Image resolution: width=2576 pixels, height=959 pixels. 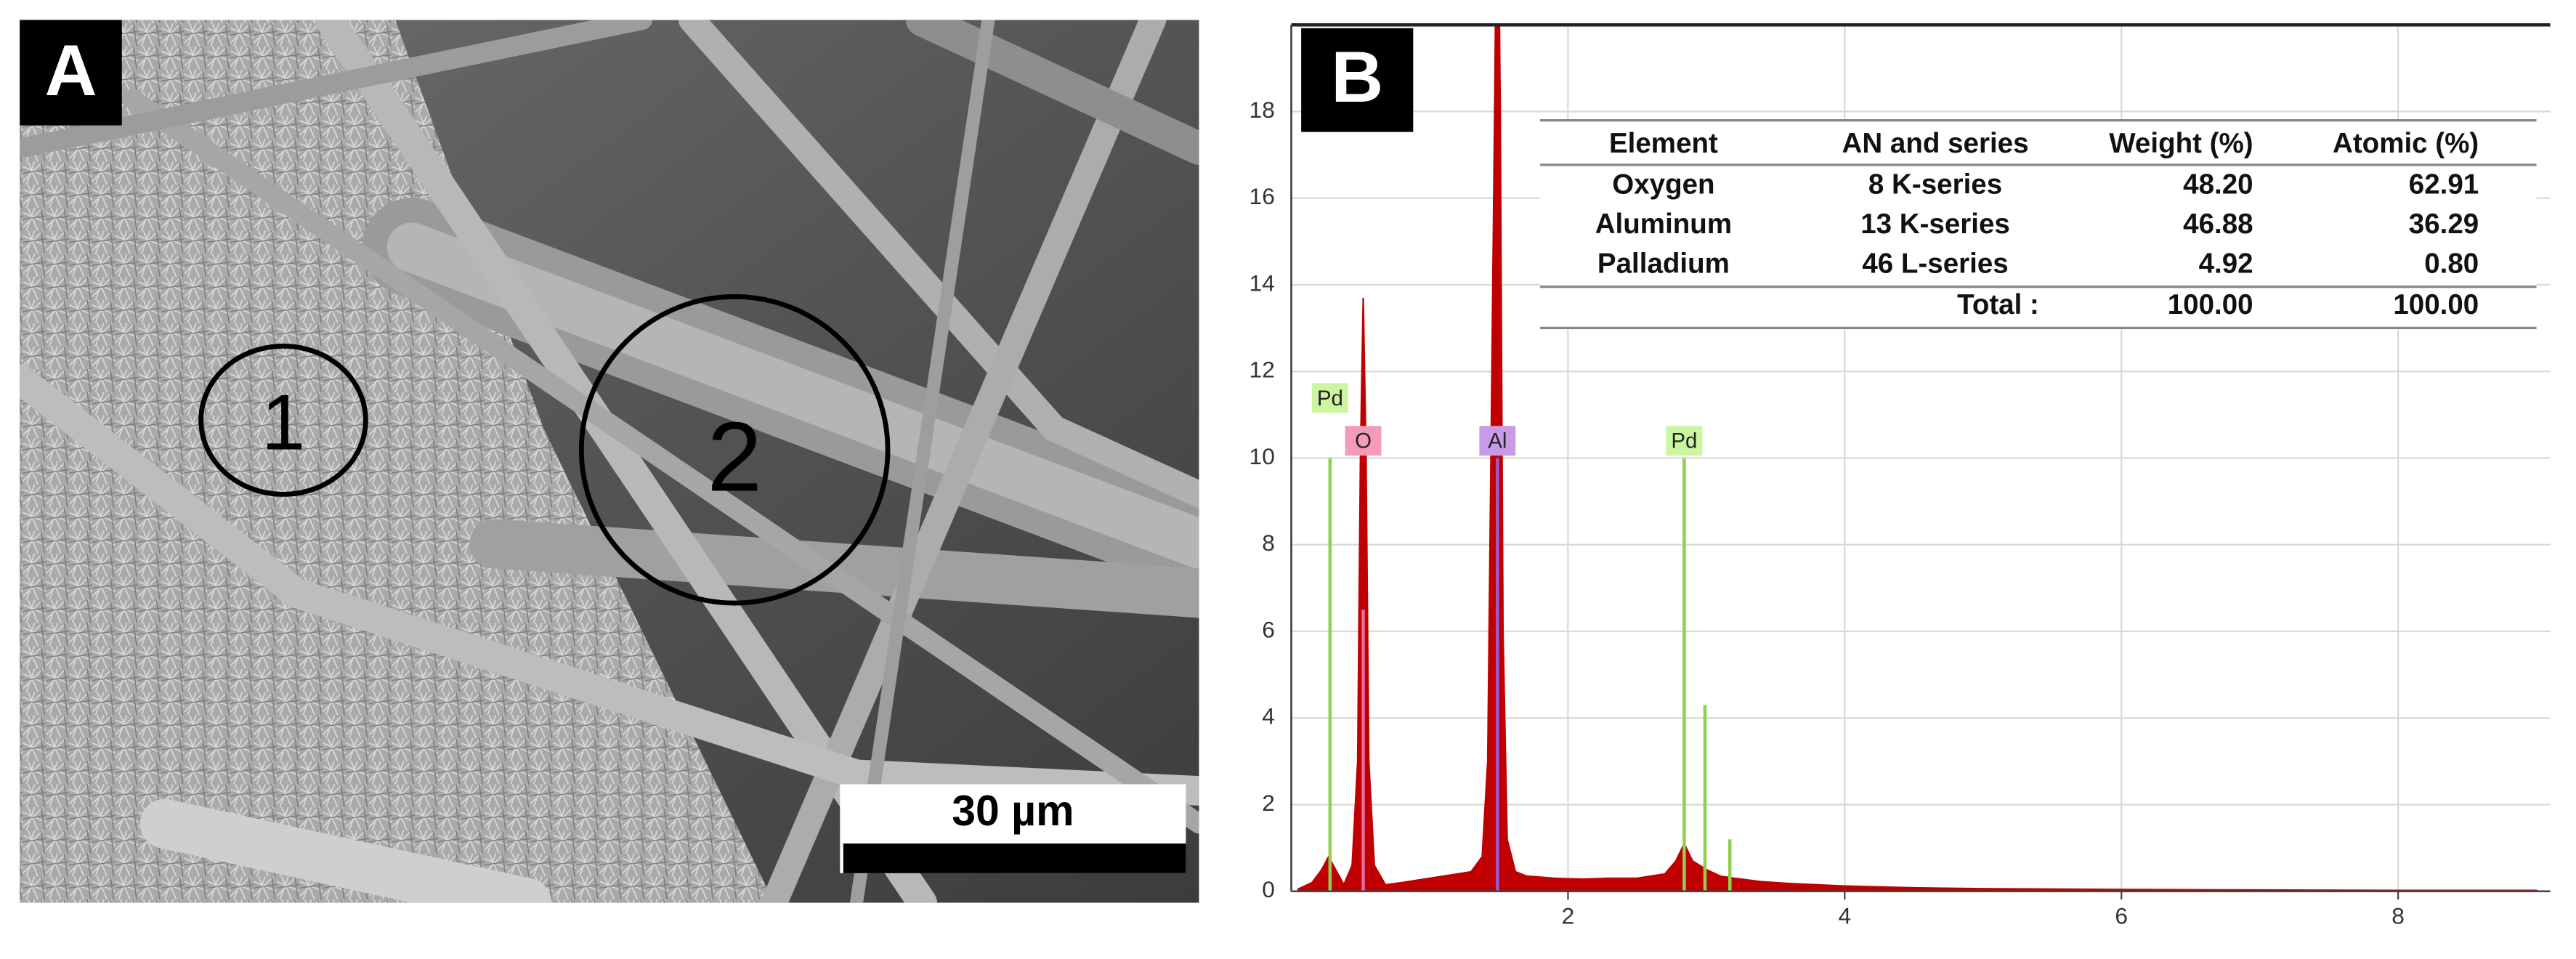 I want to click on y-tick-label: 10, so click(x=1262, y=456).